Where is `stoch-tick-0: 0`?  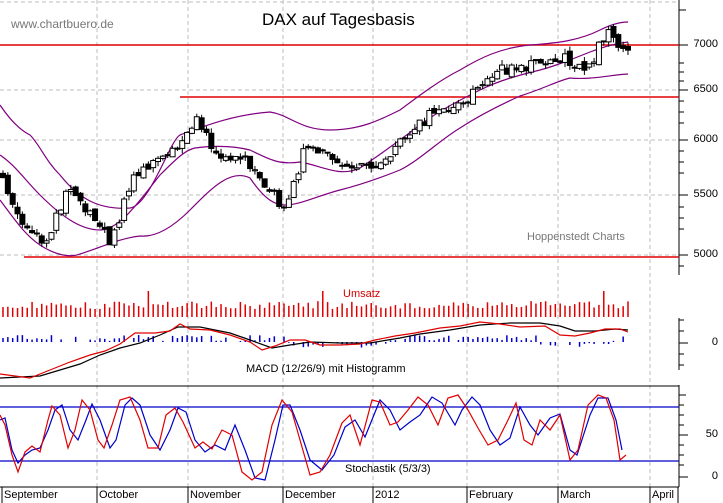 stoch-tick-0: 0 is located at coordinates (714, 476).